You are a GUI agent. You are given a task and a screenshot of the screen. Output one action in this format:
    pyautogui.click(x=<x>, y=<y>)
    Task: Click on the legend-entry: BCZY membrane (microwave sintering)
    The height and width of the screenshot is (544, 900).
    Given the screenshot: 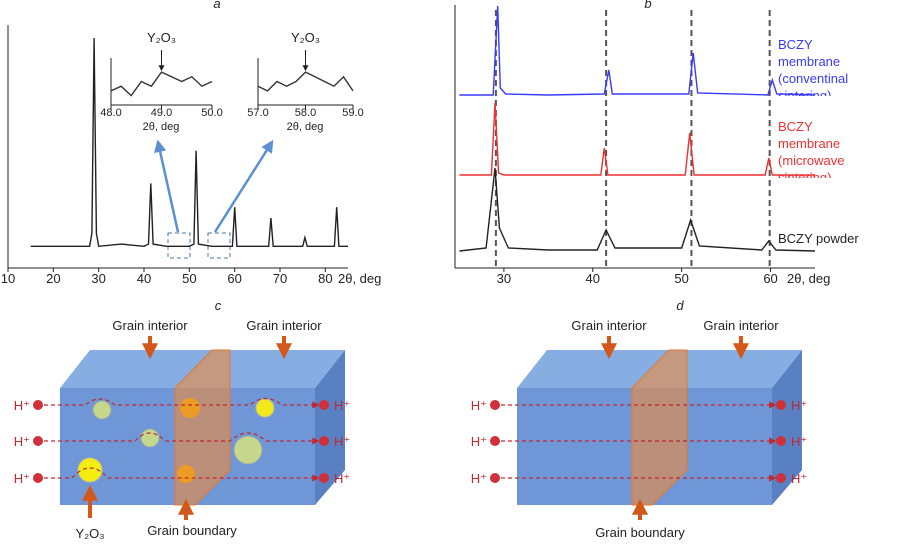 What is the action you would take?
    pyautogui.click(x=811, y=148)
    